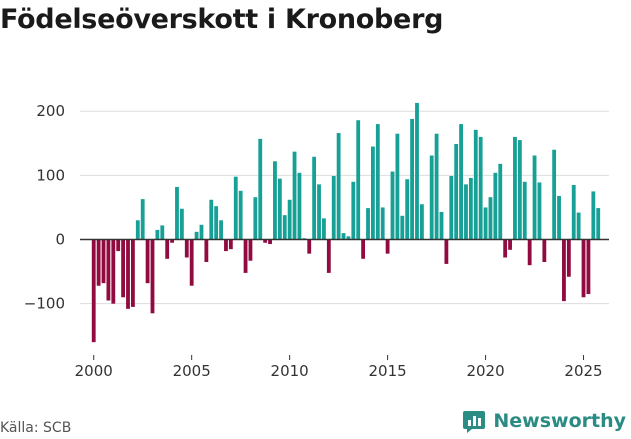 The height and width of the screenshot is (439, 631). I want to click on y-tick-label: 0, so click(60, 240).